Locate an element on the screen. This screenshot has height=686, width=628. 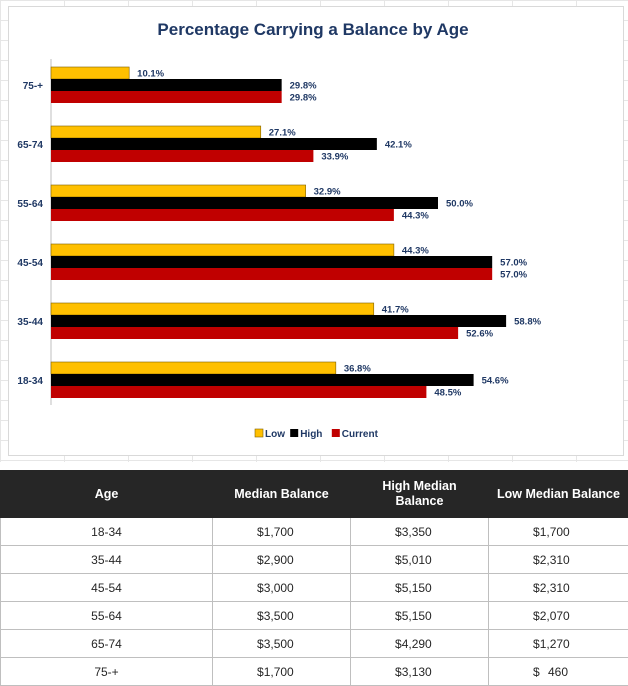
amount-value: 1,270 is located at coordinates (555, 644).